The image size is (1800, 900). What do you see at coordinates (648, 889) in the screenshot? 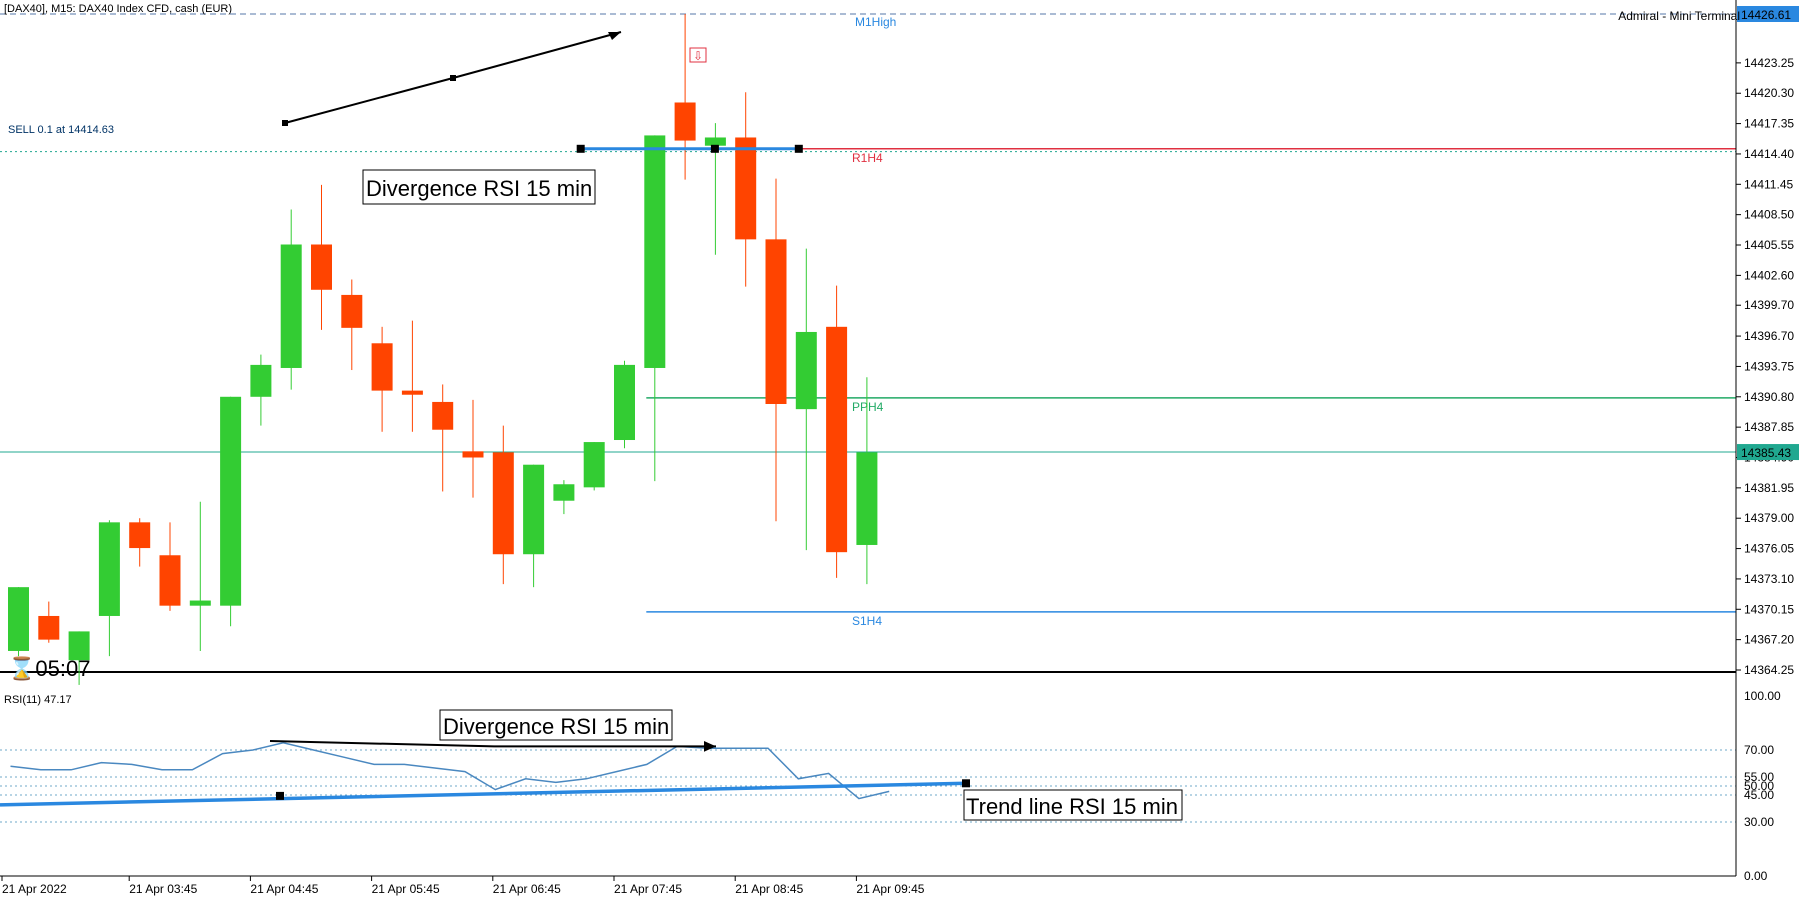
I see `time-tick-label: 21 Apr 07:45` at bounding box center [648, 889].